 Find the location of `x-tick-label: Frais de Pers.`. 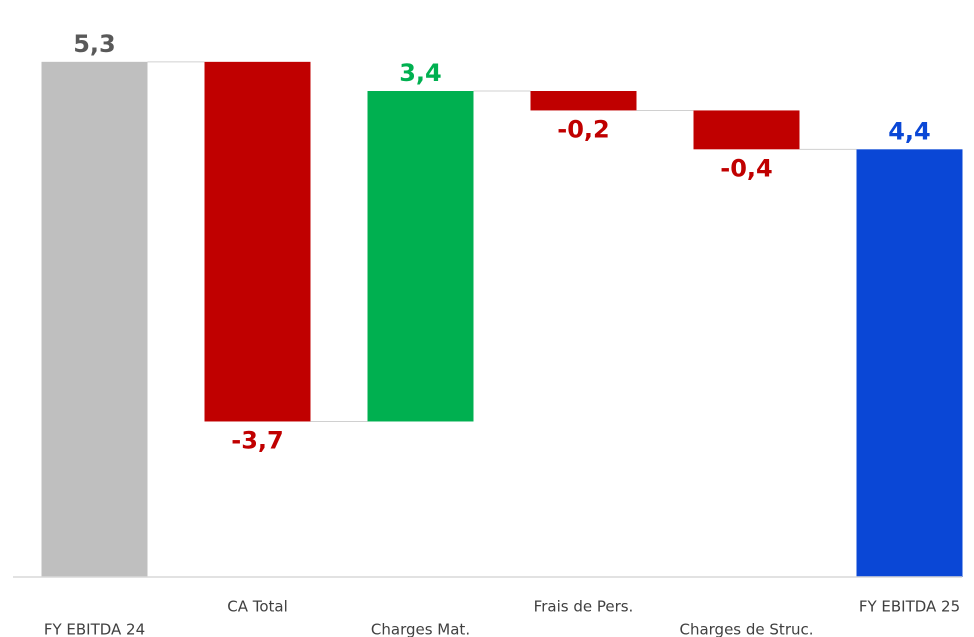

x-tick-label: Frais de Pers. is located at coordinates (584, 607).